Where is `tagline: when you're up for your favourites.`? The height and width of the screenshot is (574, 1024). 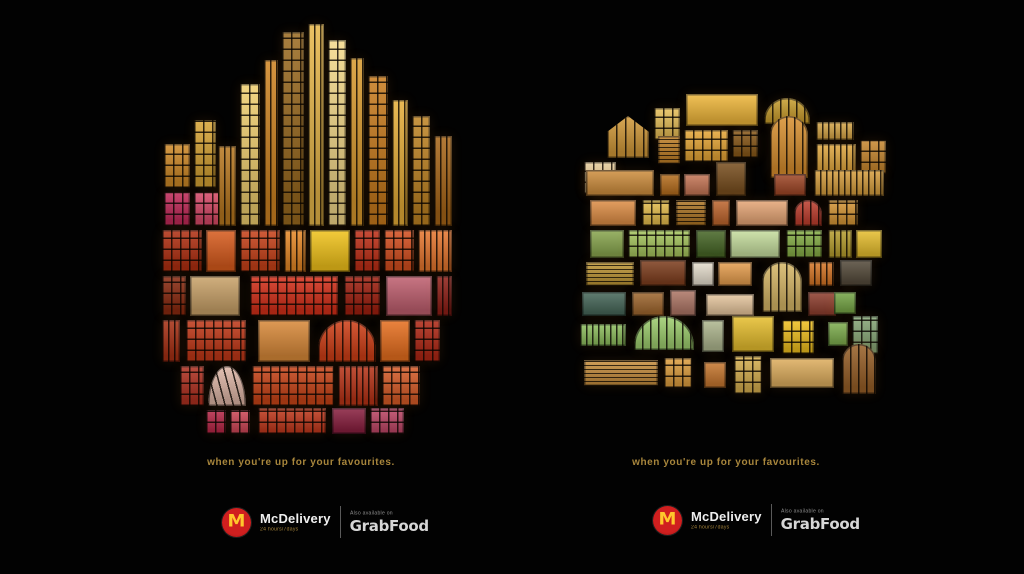
tagline: when you're up for your favourites. is located at coordinates (301, 462).